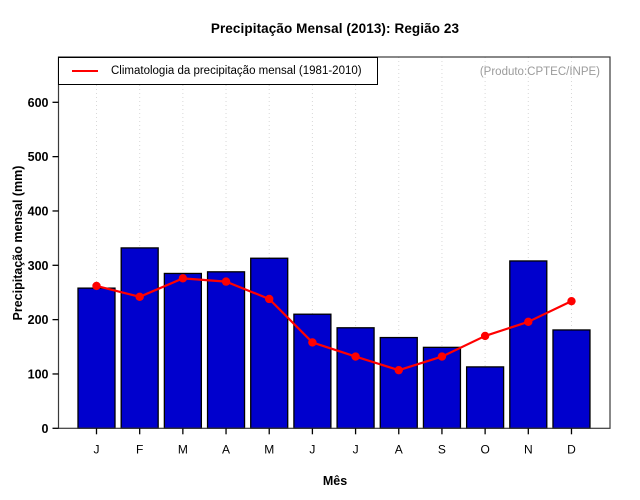 The image size is (640, 500). I want to click on x-tick-label-7: A, so click(399, 449).